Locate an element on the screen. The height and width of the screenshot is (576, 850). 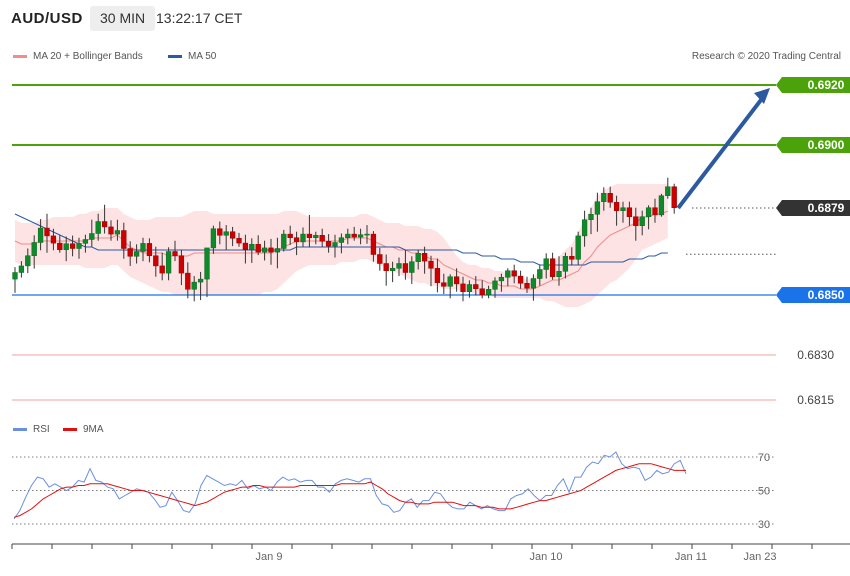
legend-9ma: 9MA is located at coordinates (83, 429).